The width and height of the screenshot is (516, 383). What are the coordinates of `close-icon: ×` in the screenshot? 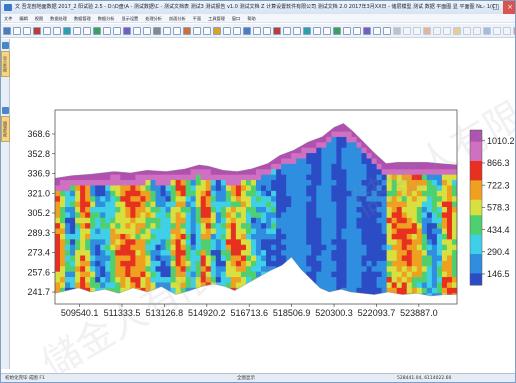 It's located at (509, 7).